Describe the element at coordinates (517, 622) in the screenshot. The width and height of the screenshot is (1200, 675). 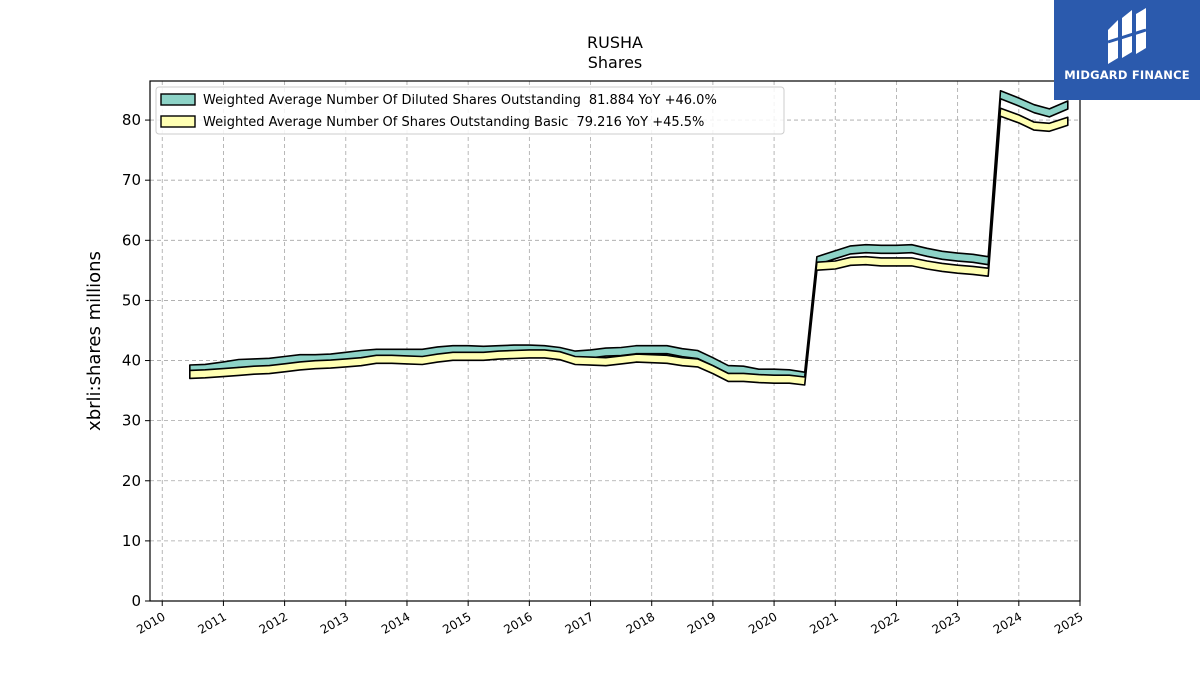
I see `x-tick-label-2016: 2016` at that location.